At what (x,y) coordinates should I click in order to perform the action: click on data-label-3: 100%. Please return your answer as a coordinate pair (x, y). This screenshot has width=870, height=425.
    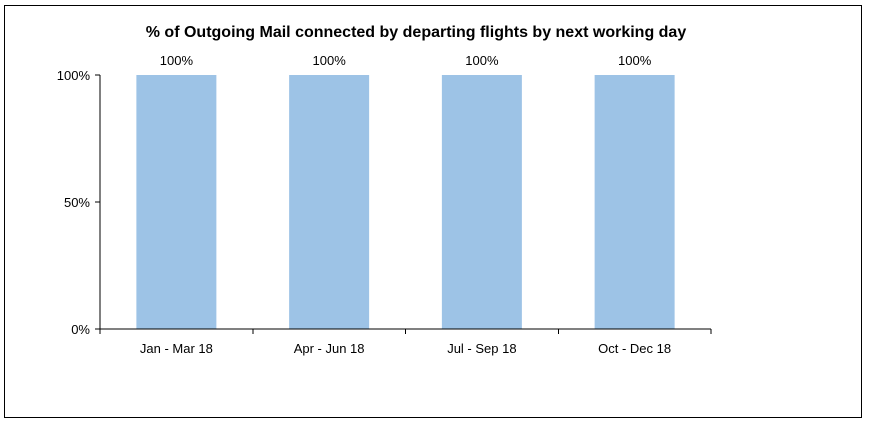
    Looking at the image, I should click on (482, 60).